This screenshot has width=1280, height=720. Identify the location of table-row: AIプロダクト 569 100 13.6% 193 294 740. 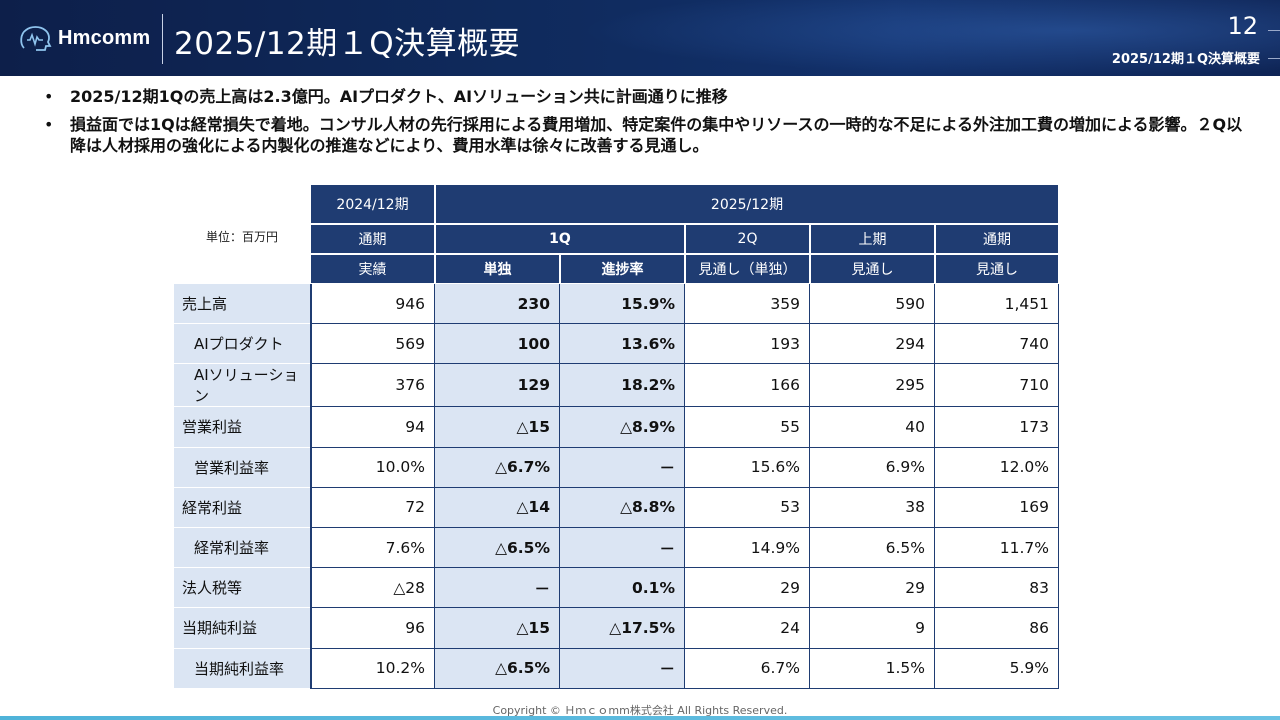
(616, 344).